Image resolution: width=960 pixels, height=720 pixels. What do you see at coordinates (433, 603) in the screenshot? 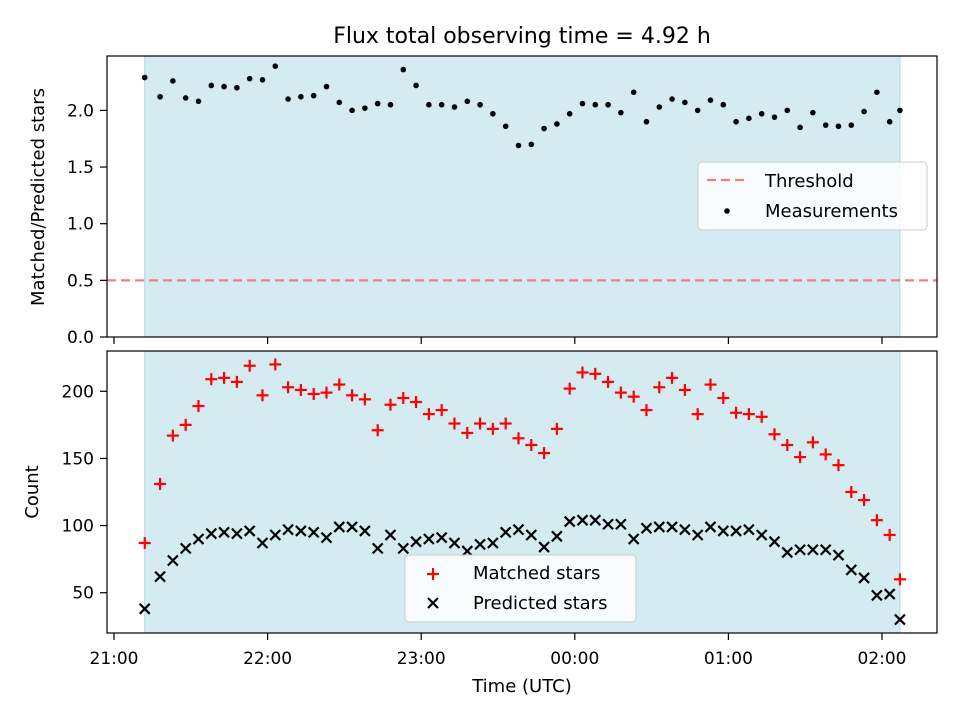
I see `legend-predicted-swatch` at bounding box center [433, 603].